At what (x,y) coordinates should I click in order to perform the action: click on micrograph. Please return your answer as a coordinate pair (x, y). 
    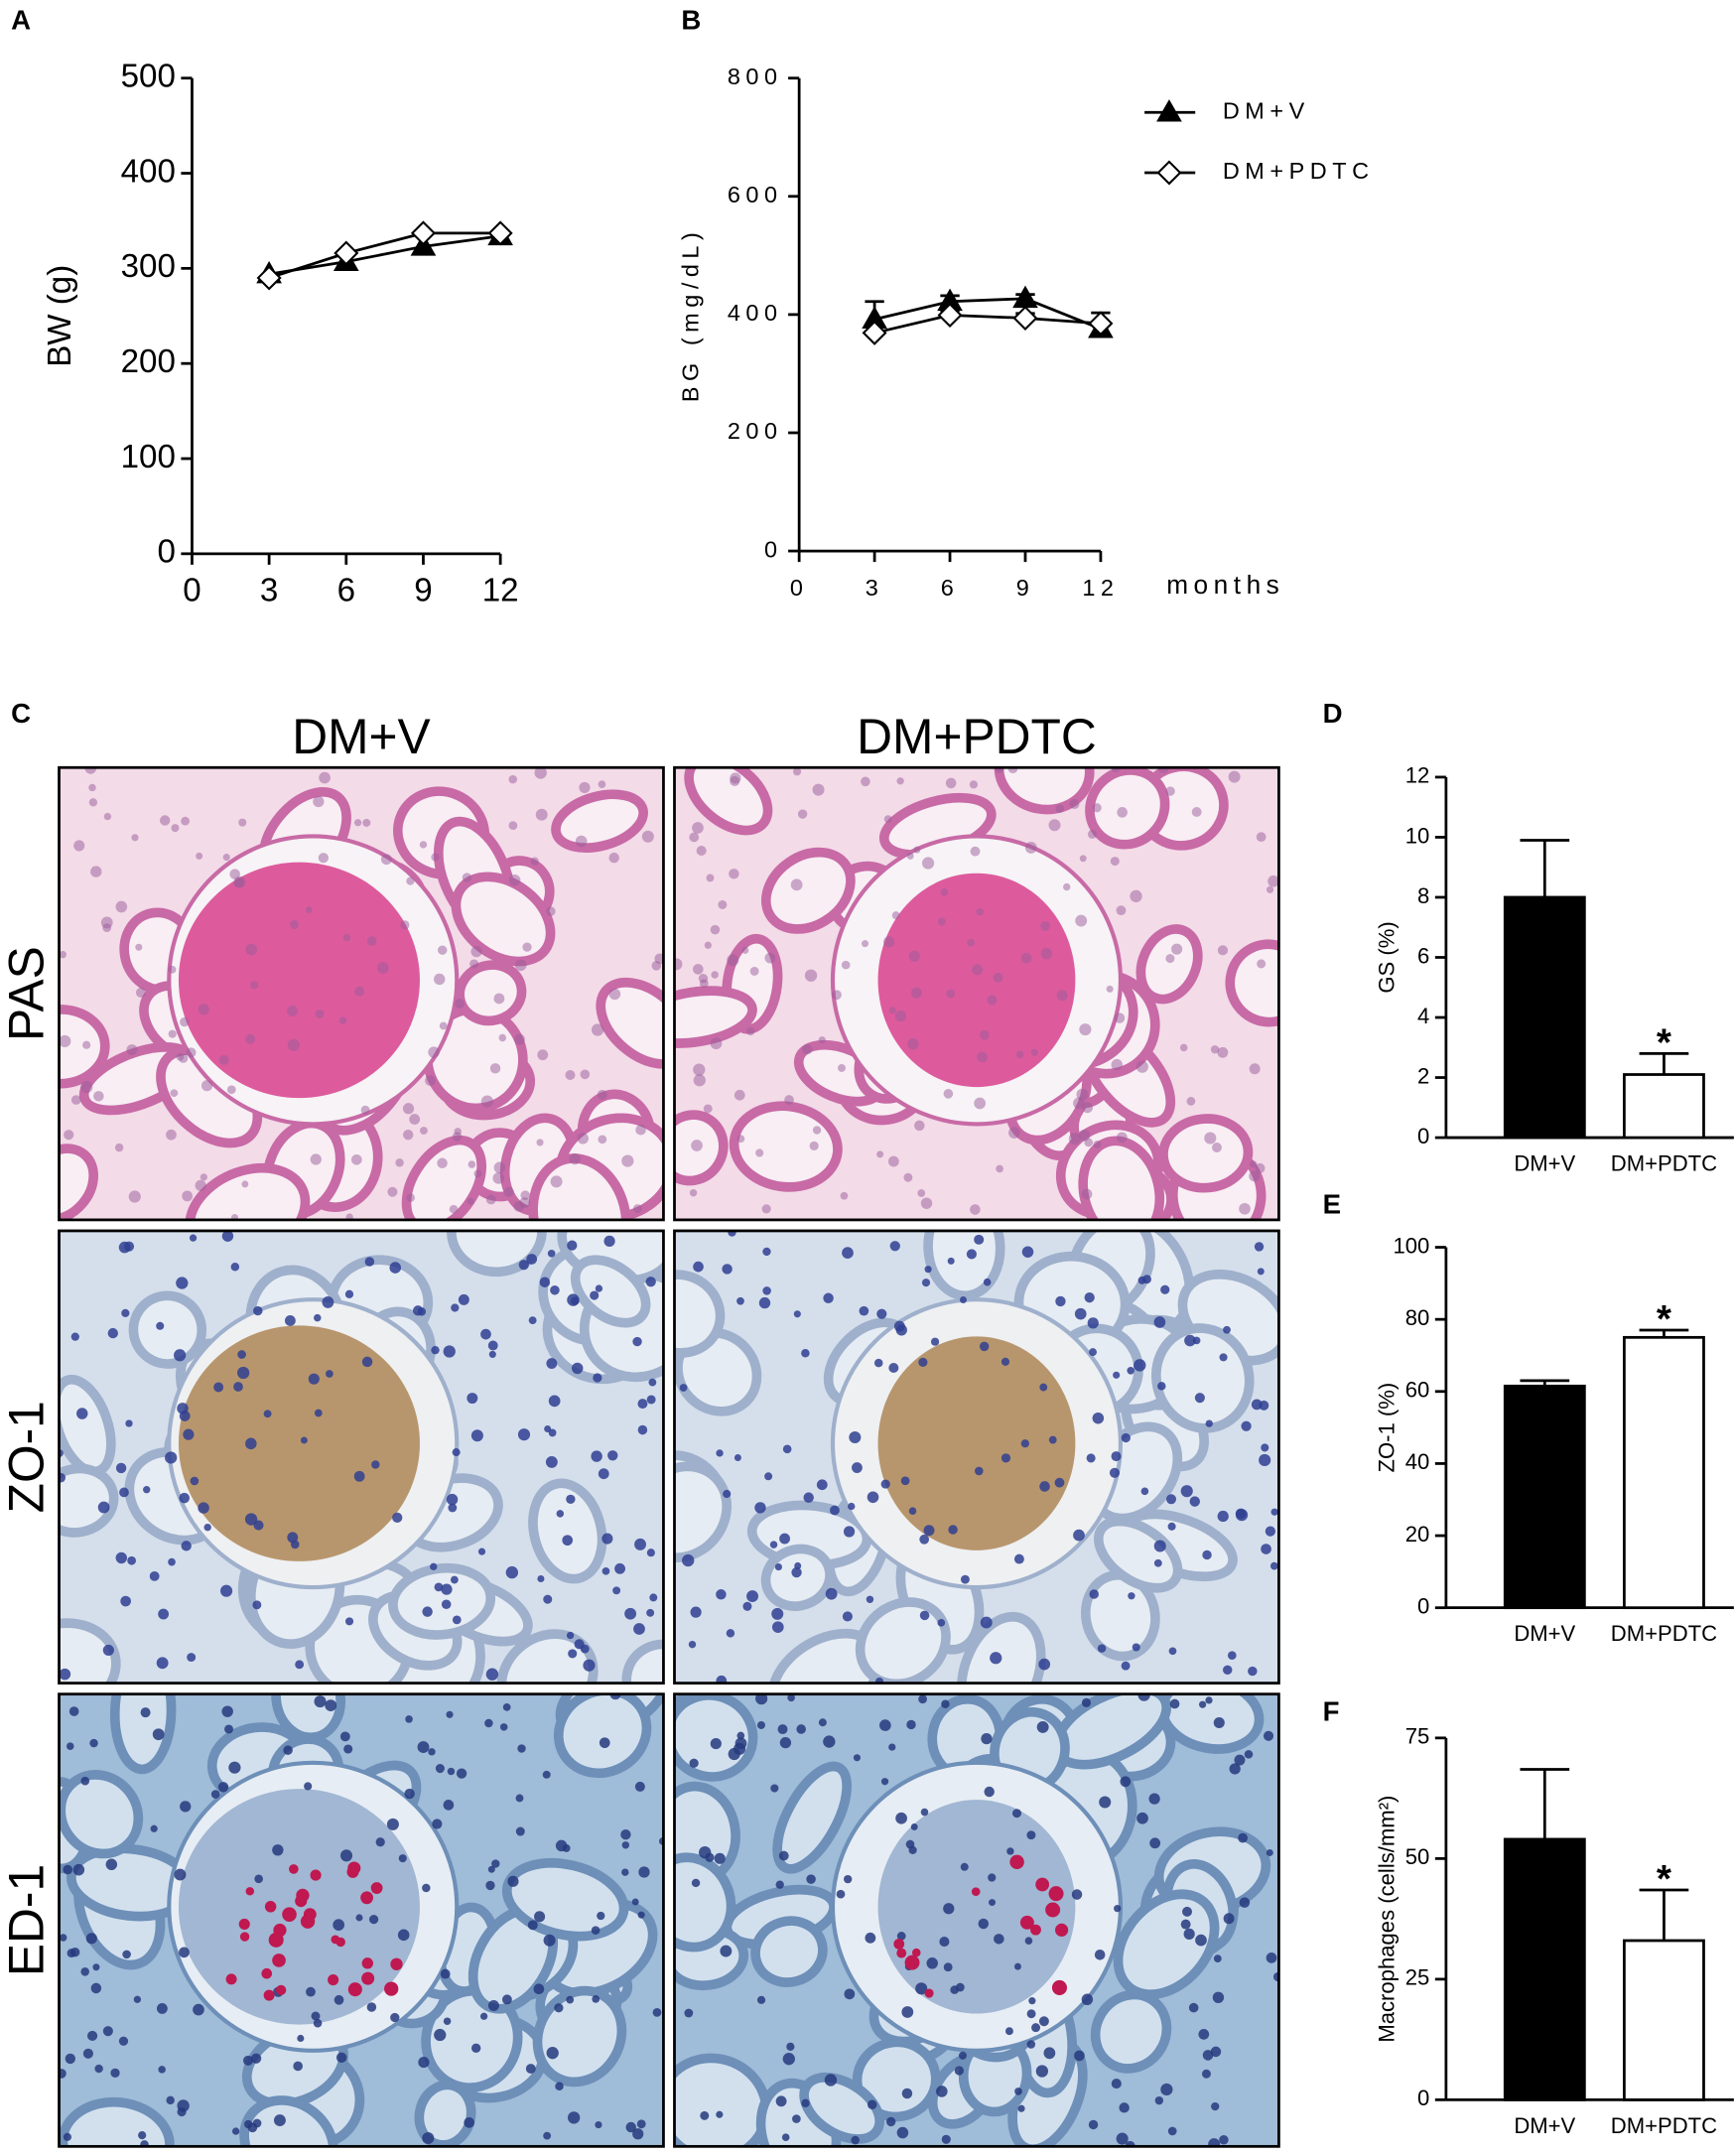
    Looking at the image, I should click on (362, 1457).